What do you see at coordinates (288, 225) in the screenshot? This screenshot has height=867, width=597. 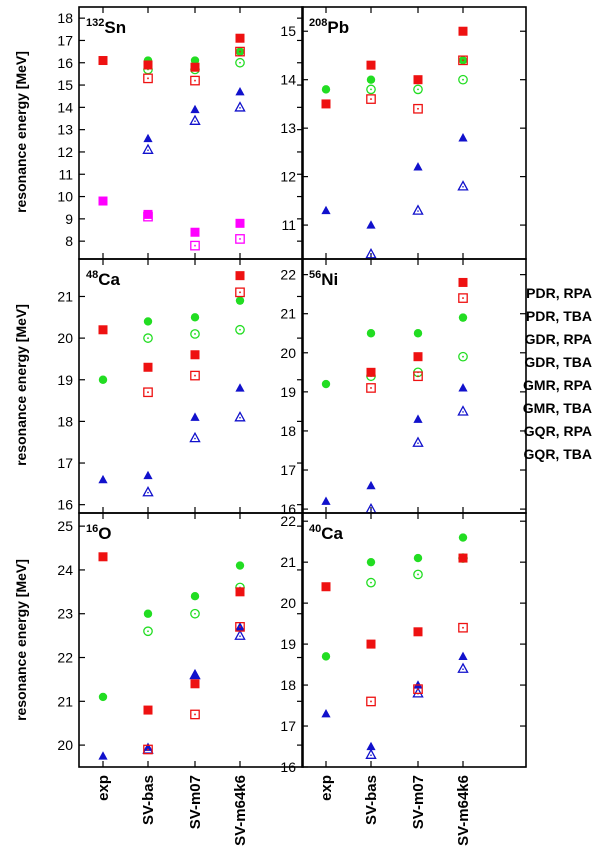 I see `y-tick-label: 11` at bounding box center [288, 225].